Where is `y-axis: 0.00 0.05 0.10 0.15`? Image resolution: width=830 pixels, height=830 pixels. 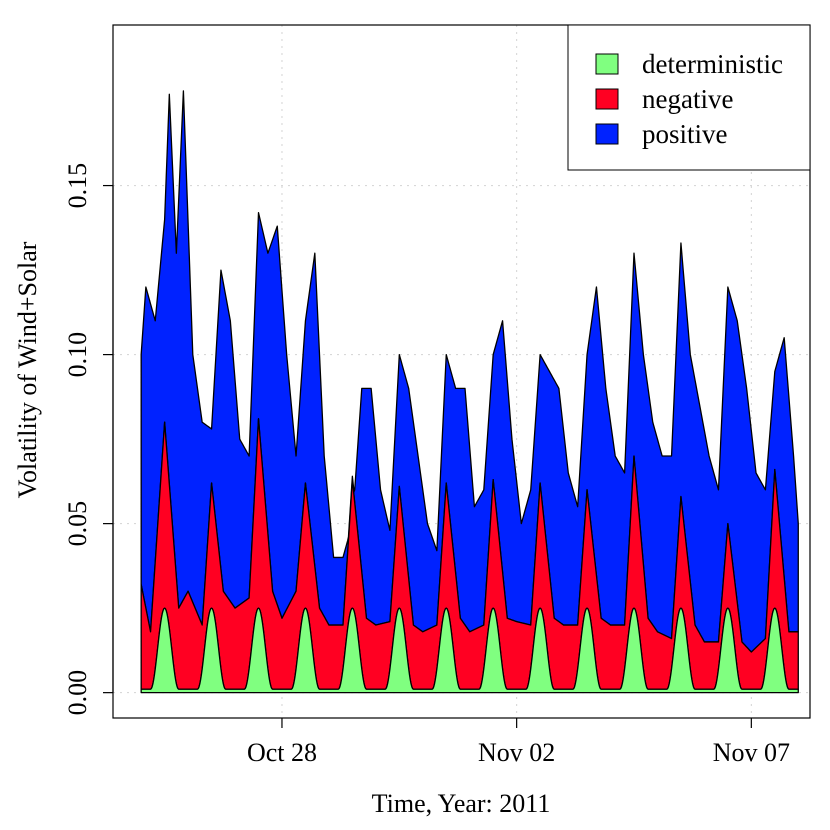
y-axis: 0.00 0.05 0.10 0.15 is located at coordinates (88, 439).